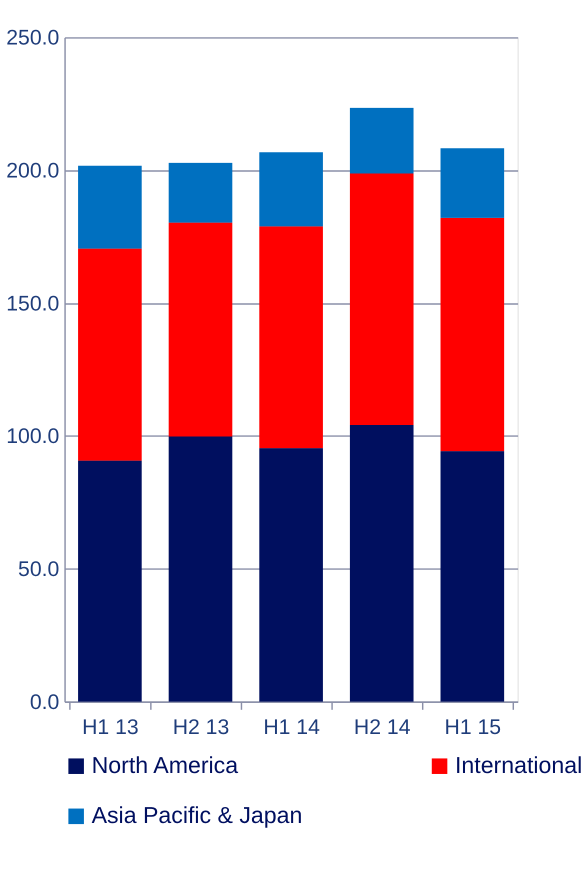 This screenshot has height=870, width=588. I want to click on x-tick-label: H1 14, so click(291, 727).